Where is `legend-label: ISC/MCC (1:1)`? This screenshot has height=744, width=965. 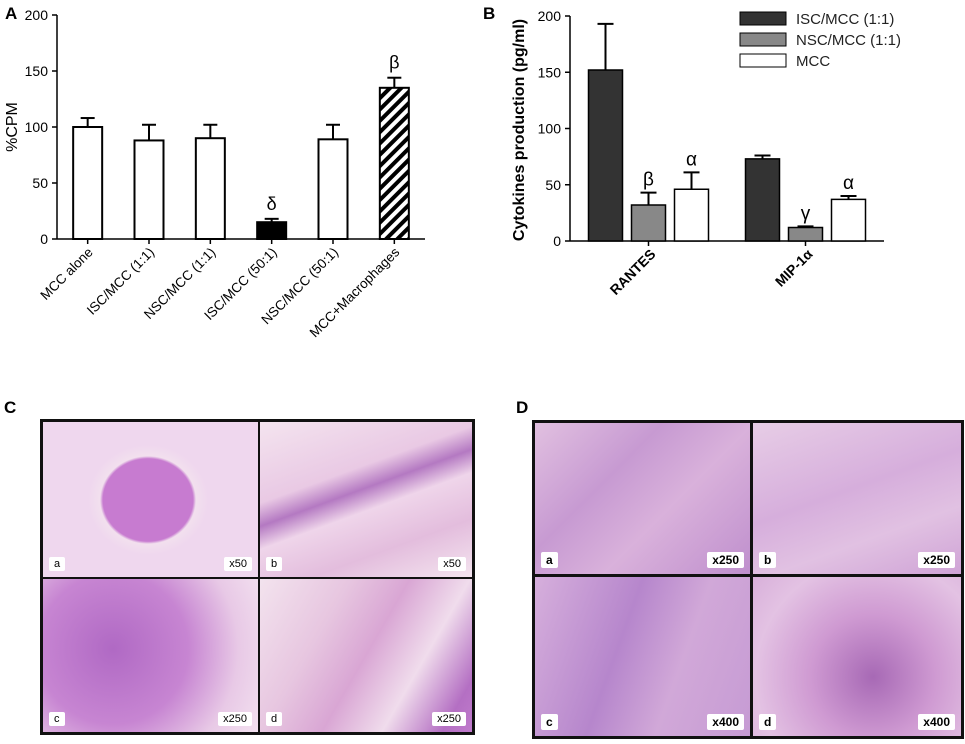
legend-label: ISC/MCC (1:1) is located at coordinates (845, 19).